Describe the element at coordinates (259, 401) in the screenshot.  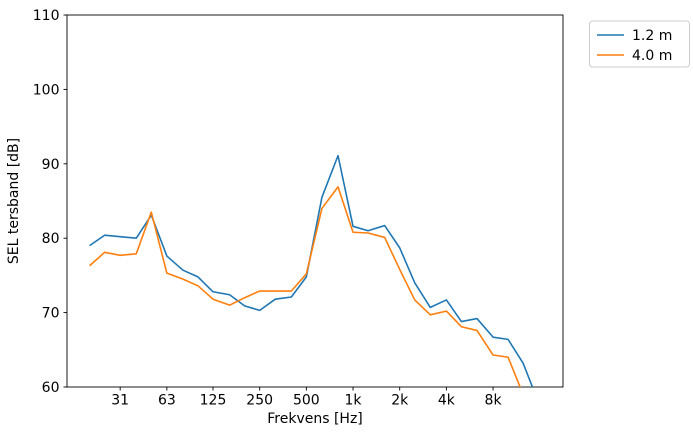
I see `x-tick-label: 250` at that location.